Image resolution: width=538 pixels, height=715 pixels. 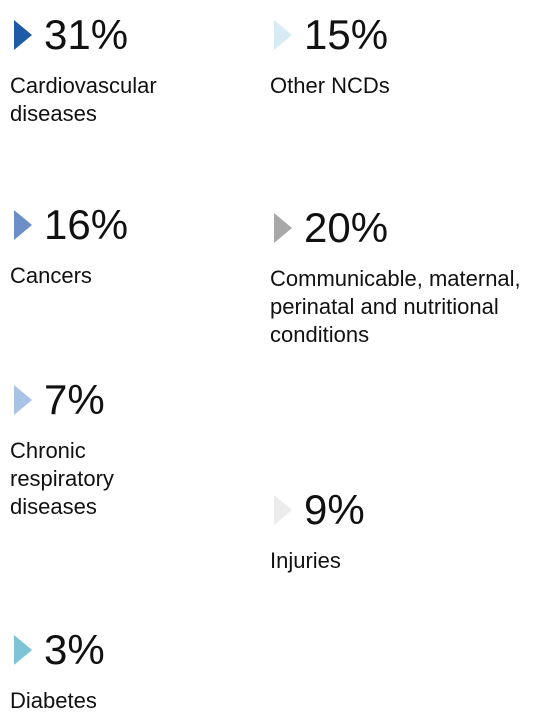 I want to click on item-head: 3%, so click(x=110, y=650).